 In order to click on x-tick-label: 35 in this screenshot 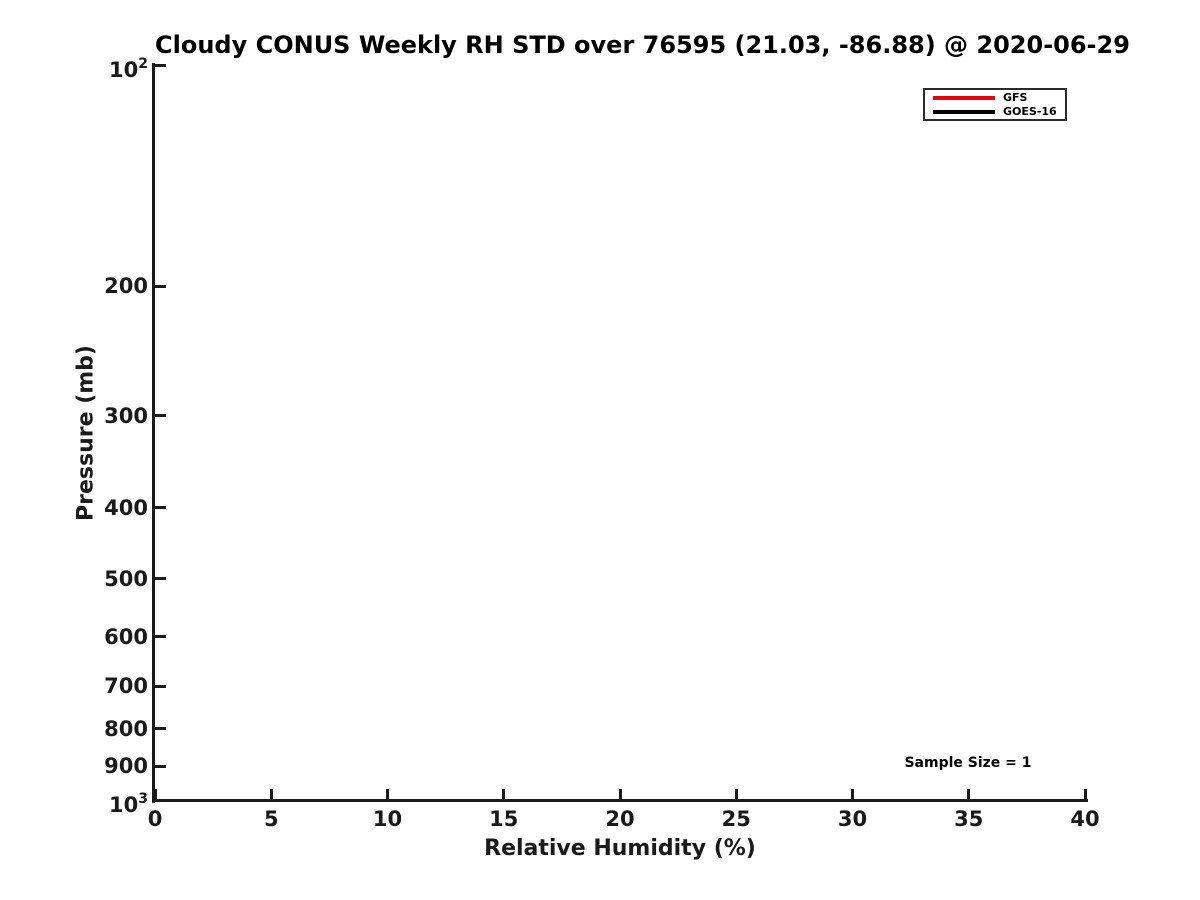, I will do `click(969, 819)`.